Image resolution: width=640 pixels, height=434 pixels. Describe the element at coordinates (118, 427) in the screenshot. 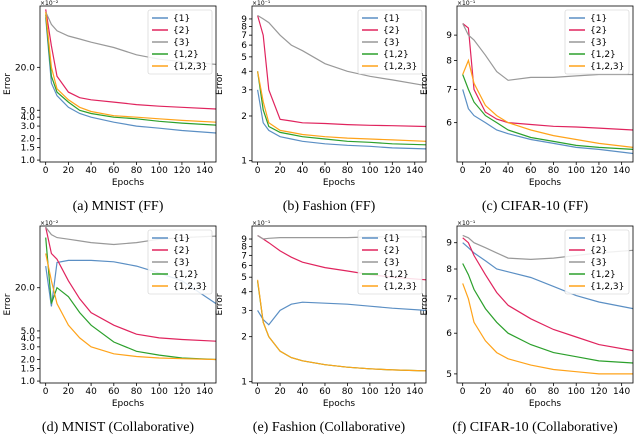

I see `caption: (d) MNIST (Collaborative)` at that location.